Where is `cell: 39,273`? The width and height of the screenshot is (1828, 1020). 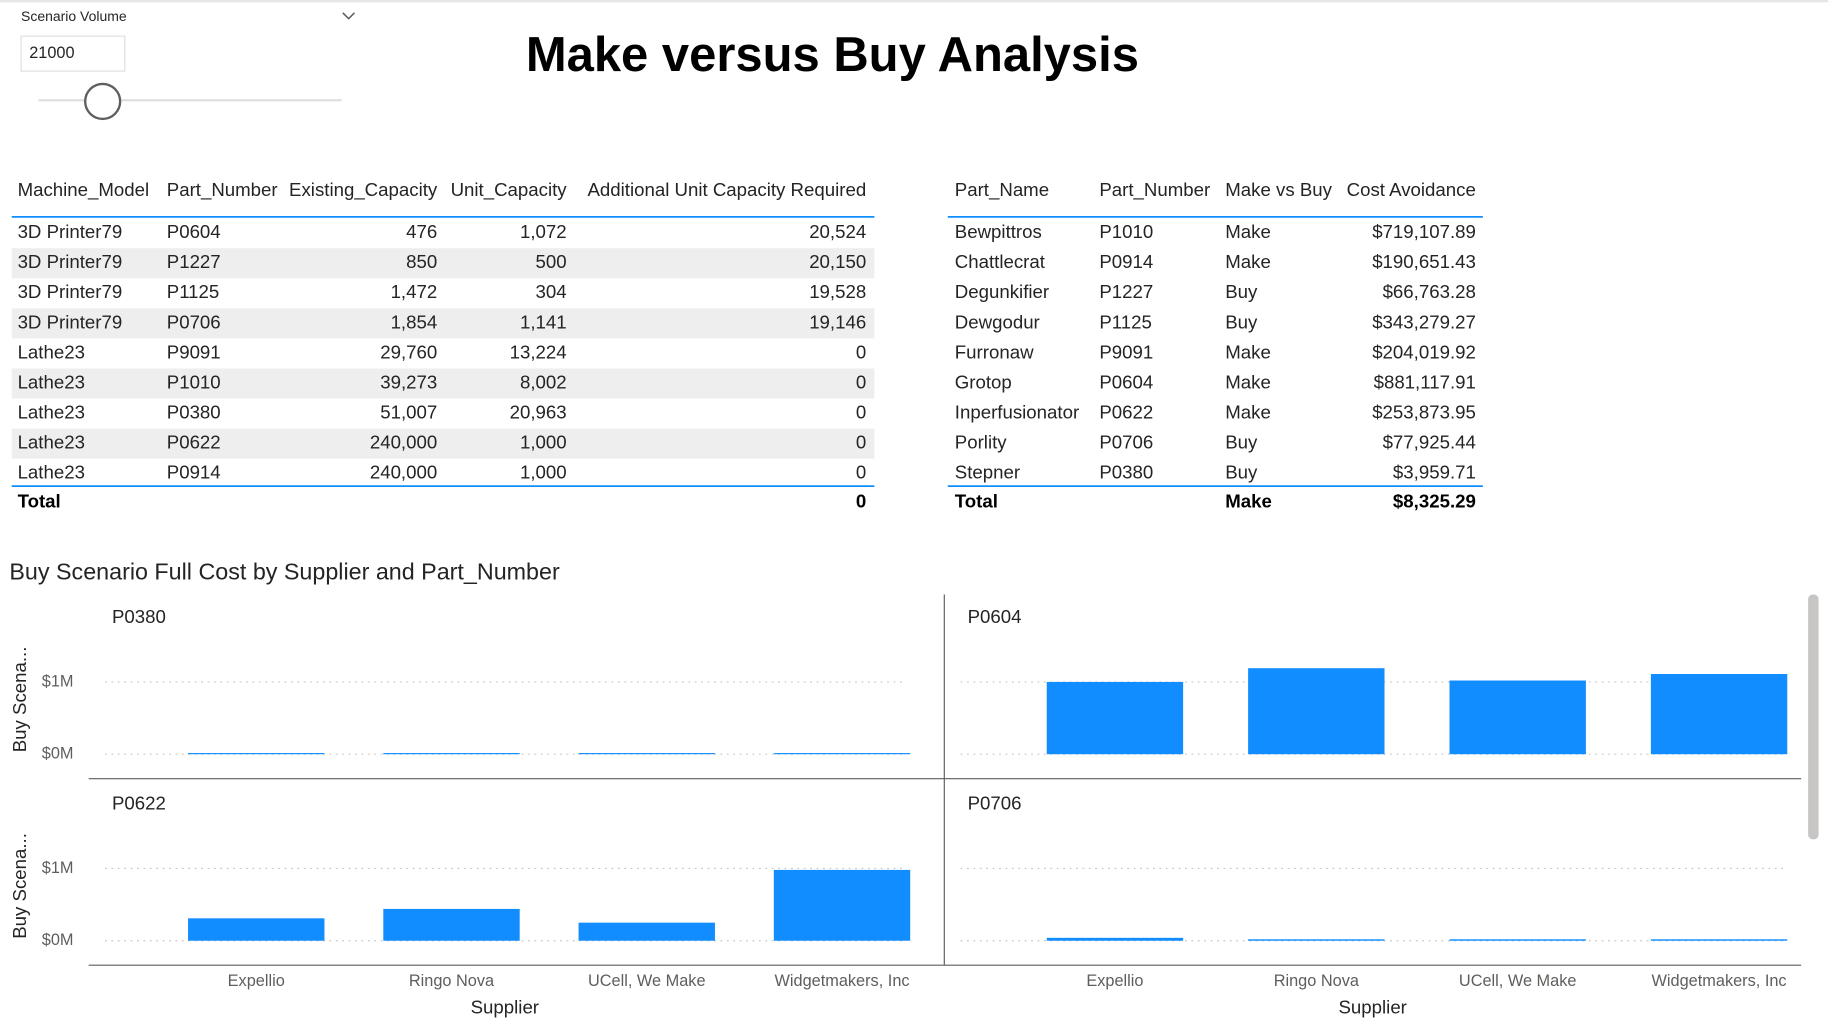
cell: 39,273 is located at coordinates (408, 381).